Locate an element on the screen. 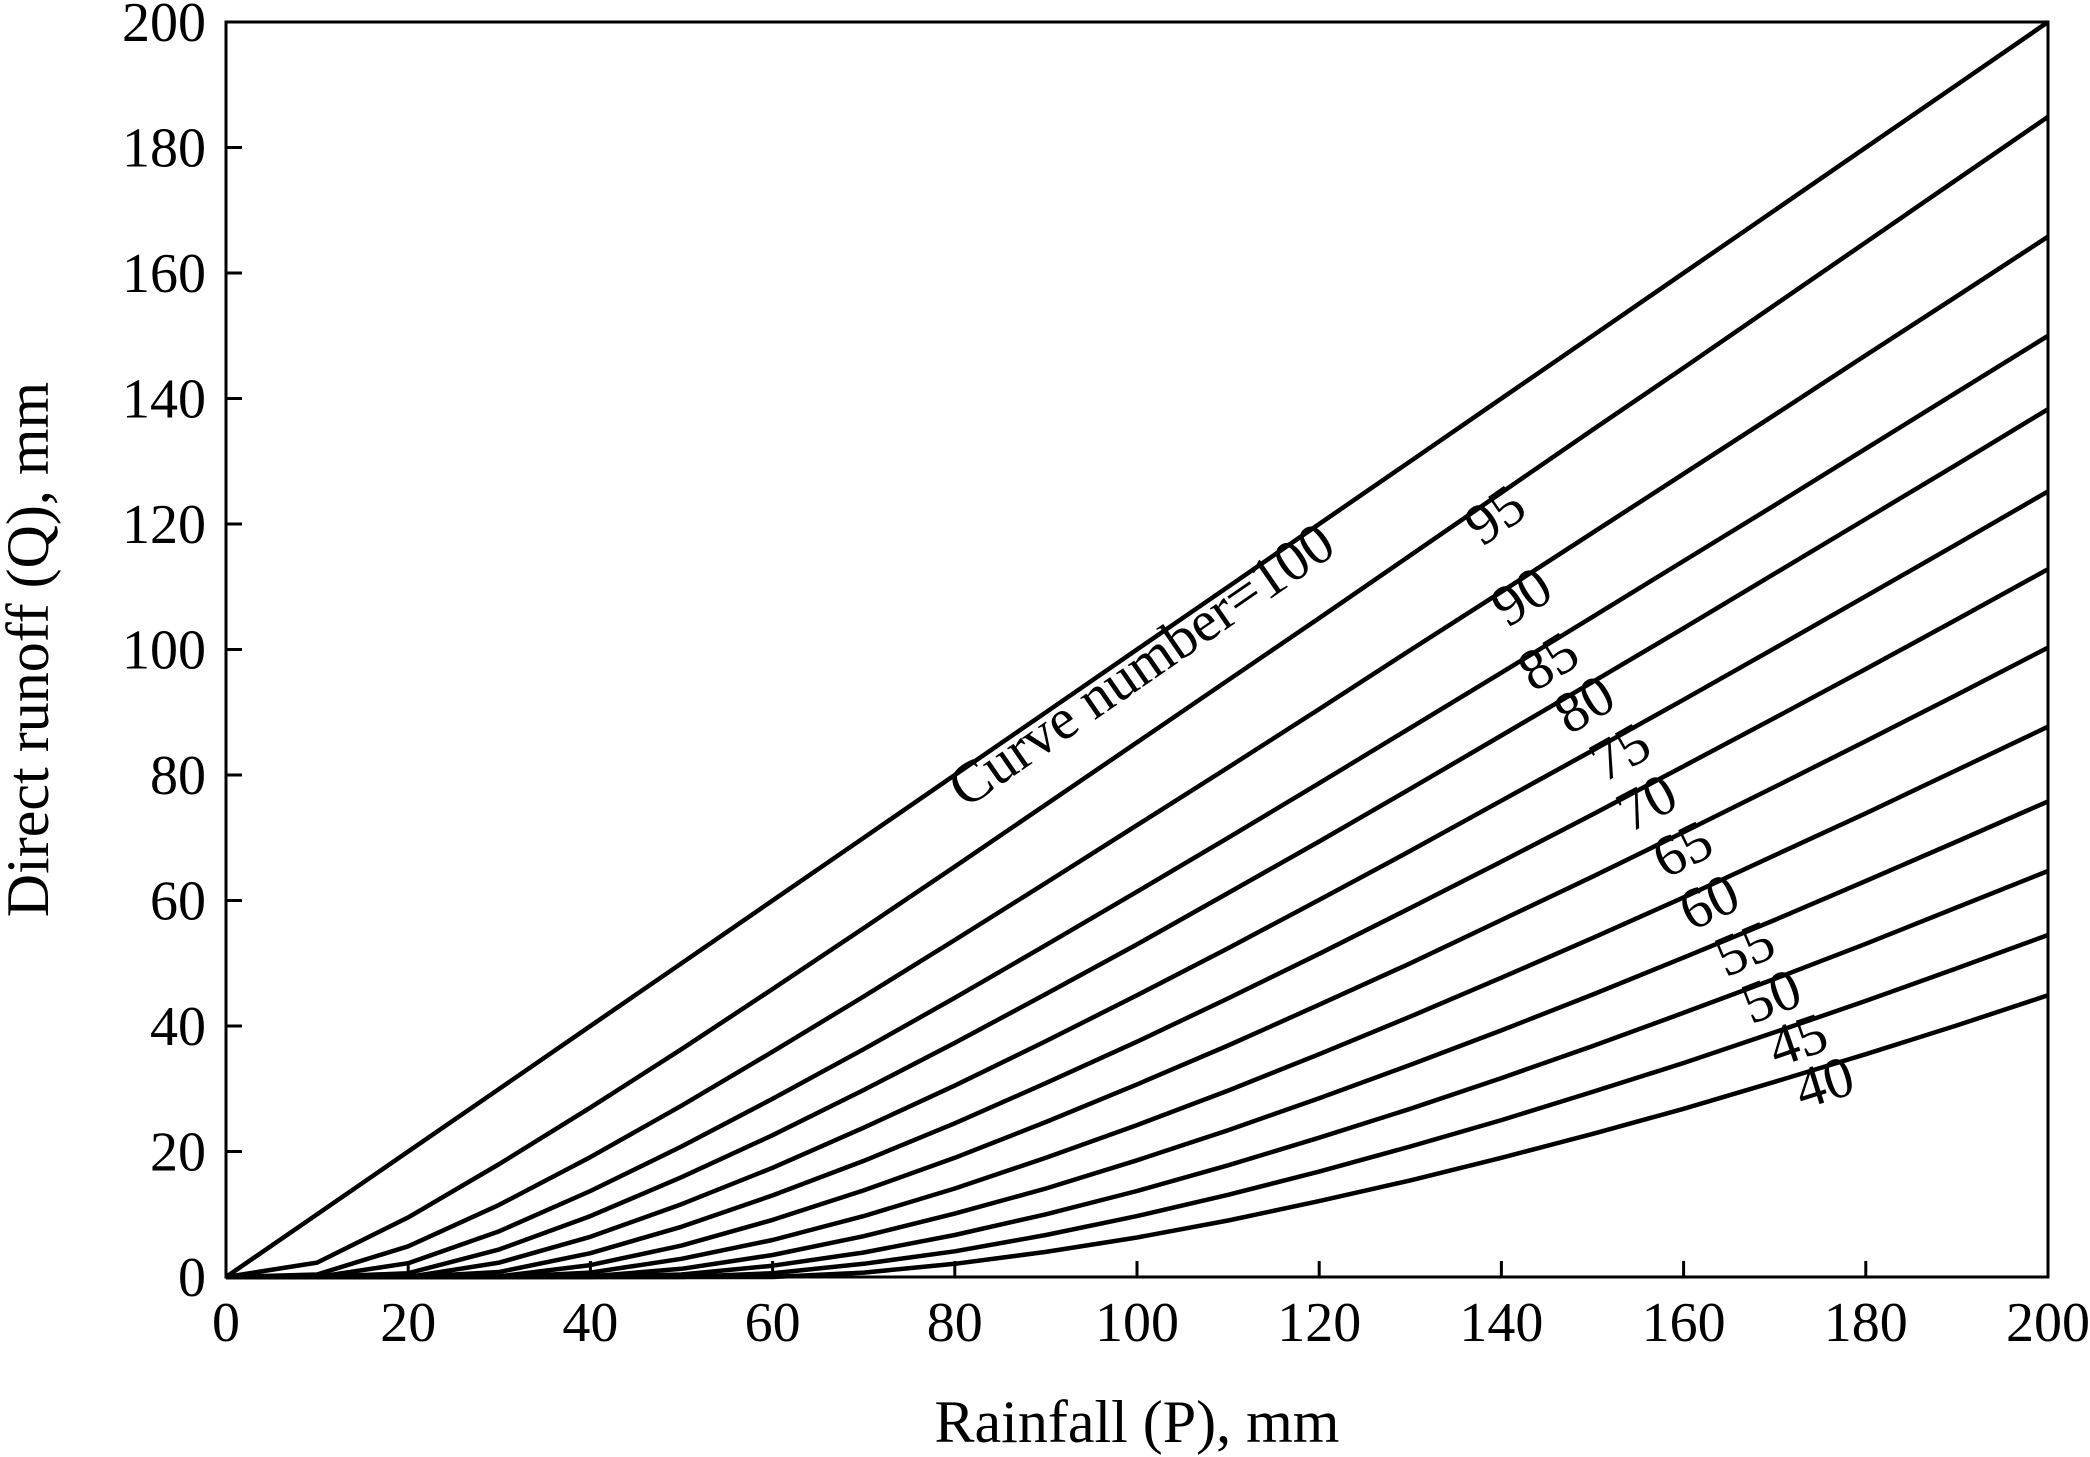 This screenshot has width=2090, height=1457. y-tick-label: 40 is located at coordinates (178, 1027).